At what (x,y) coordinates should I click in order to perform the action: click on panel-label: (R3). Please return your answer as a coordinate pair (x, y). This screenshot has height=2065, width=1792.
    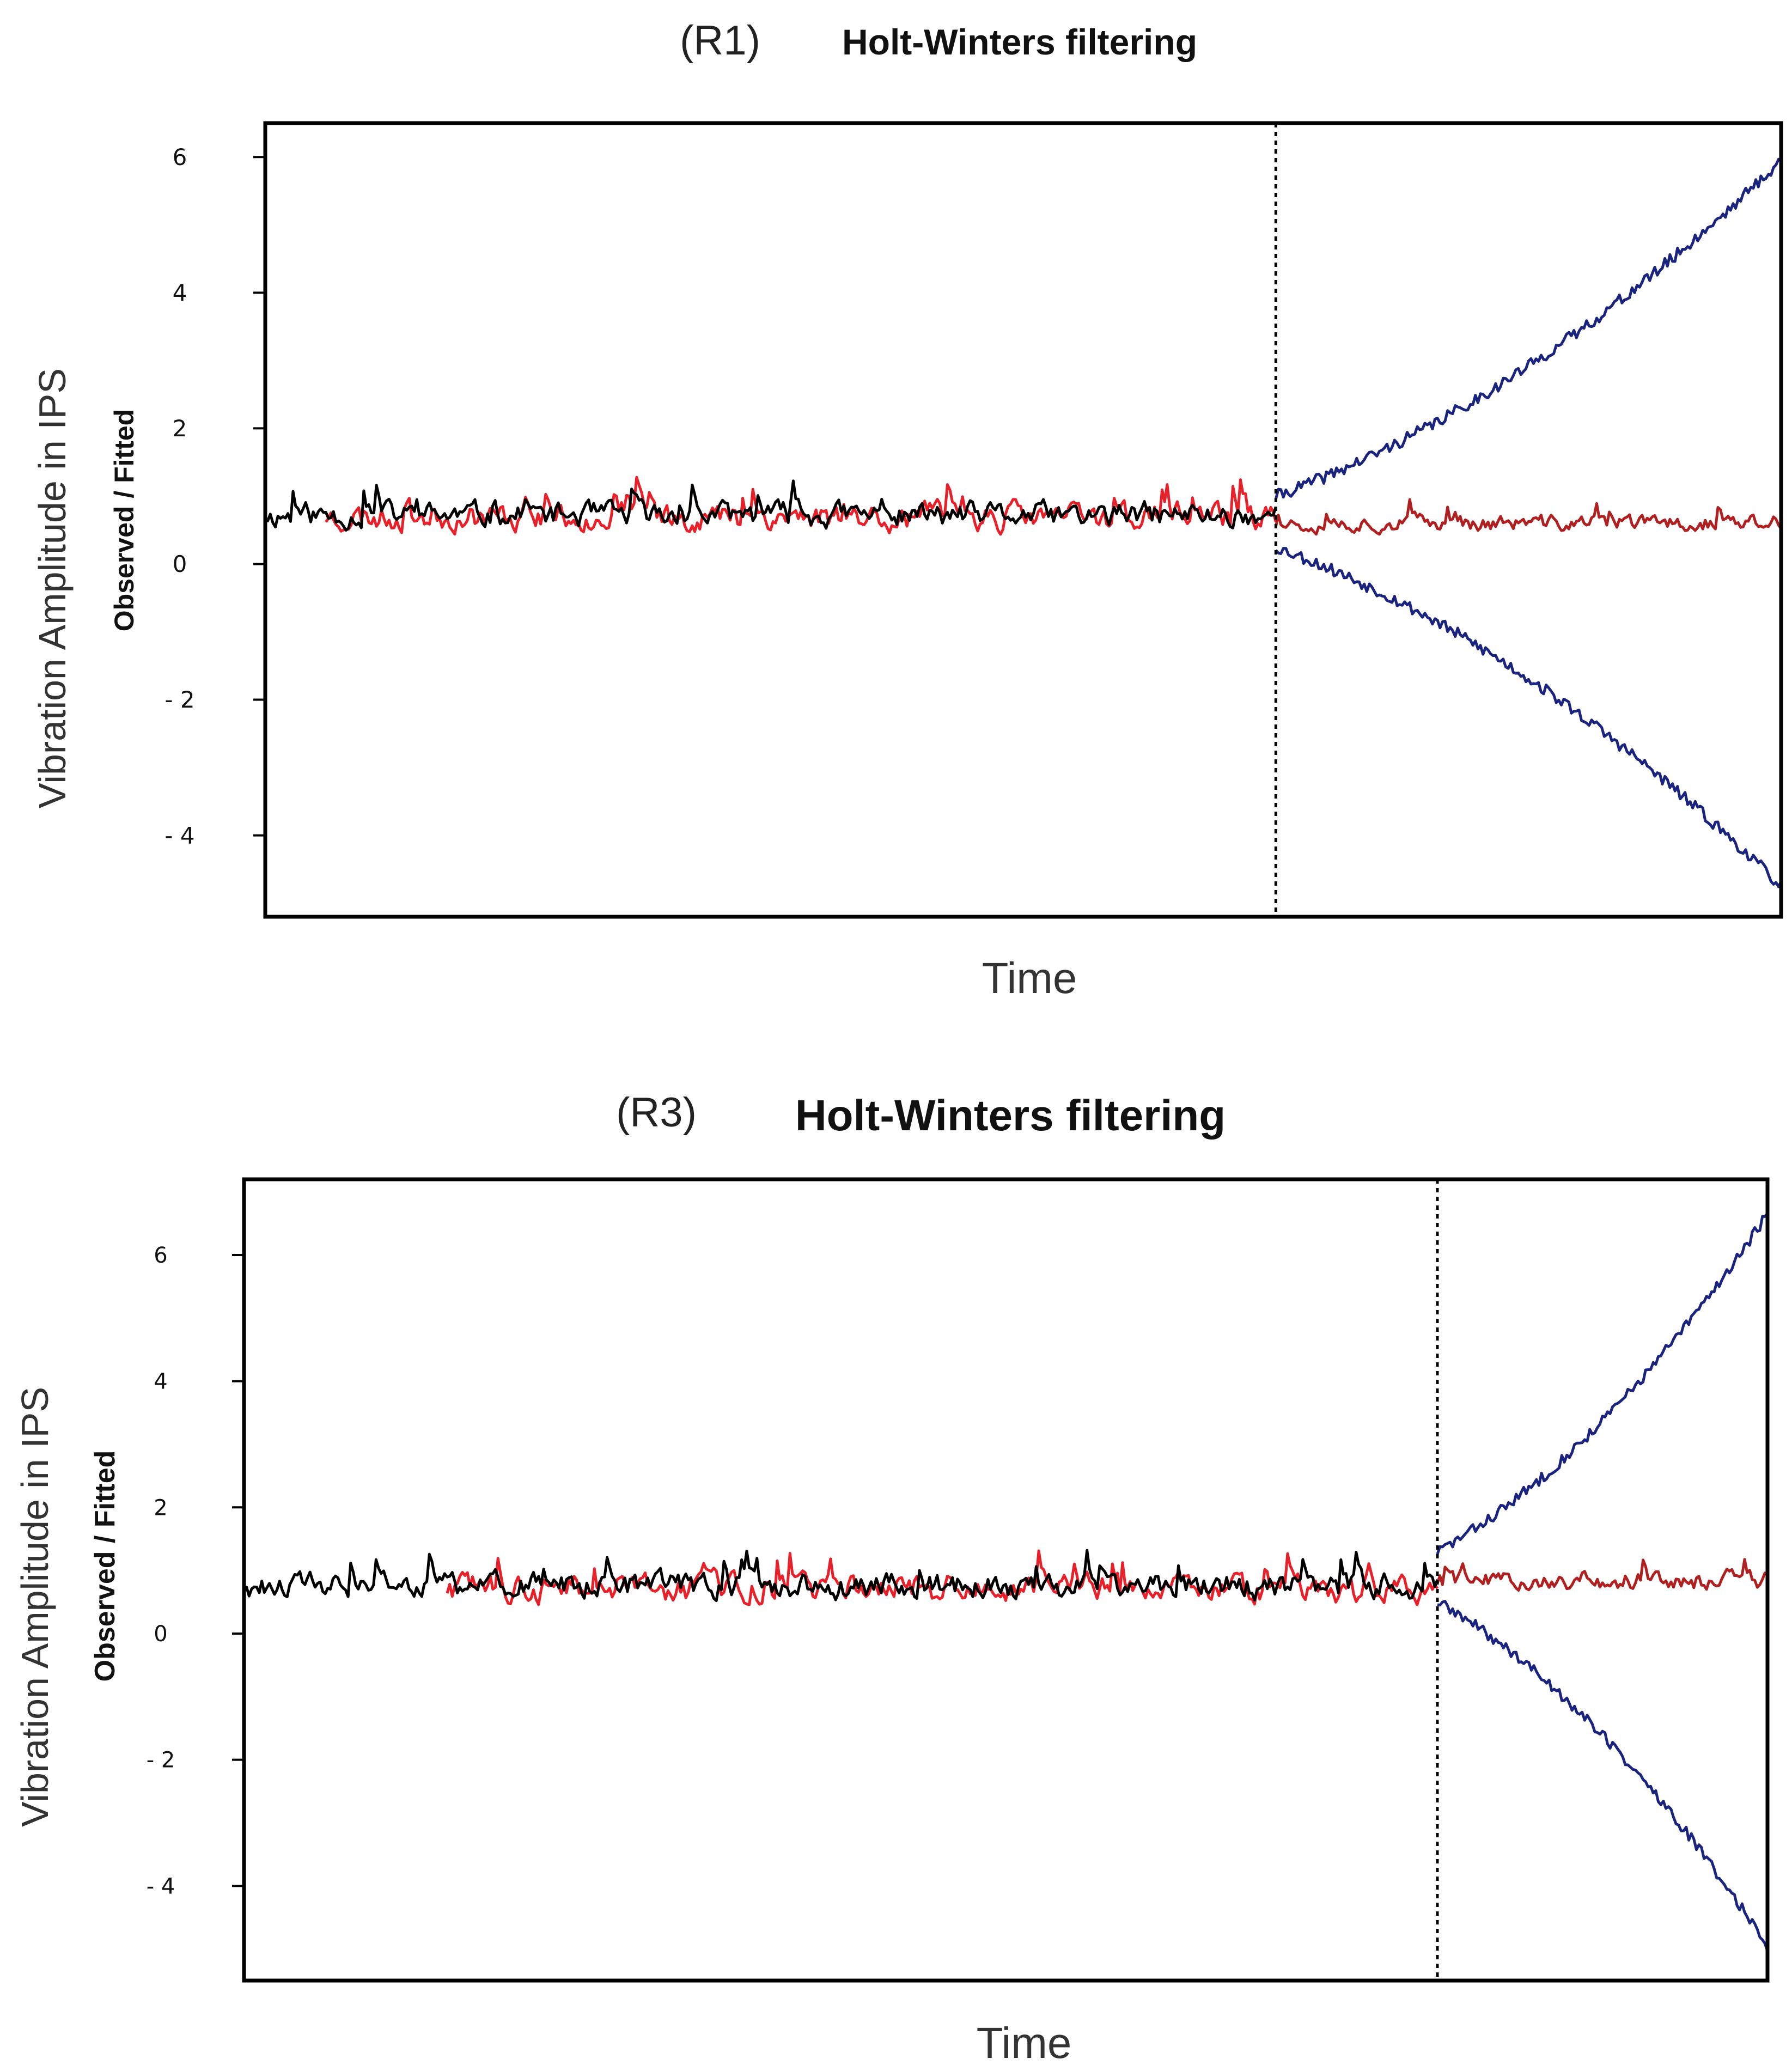
    Looking at the image, I should click on (656, 1112).